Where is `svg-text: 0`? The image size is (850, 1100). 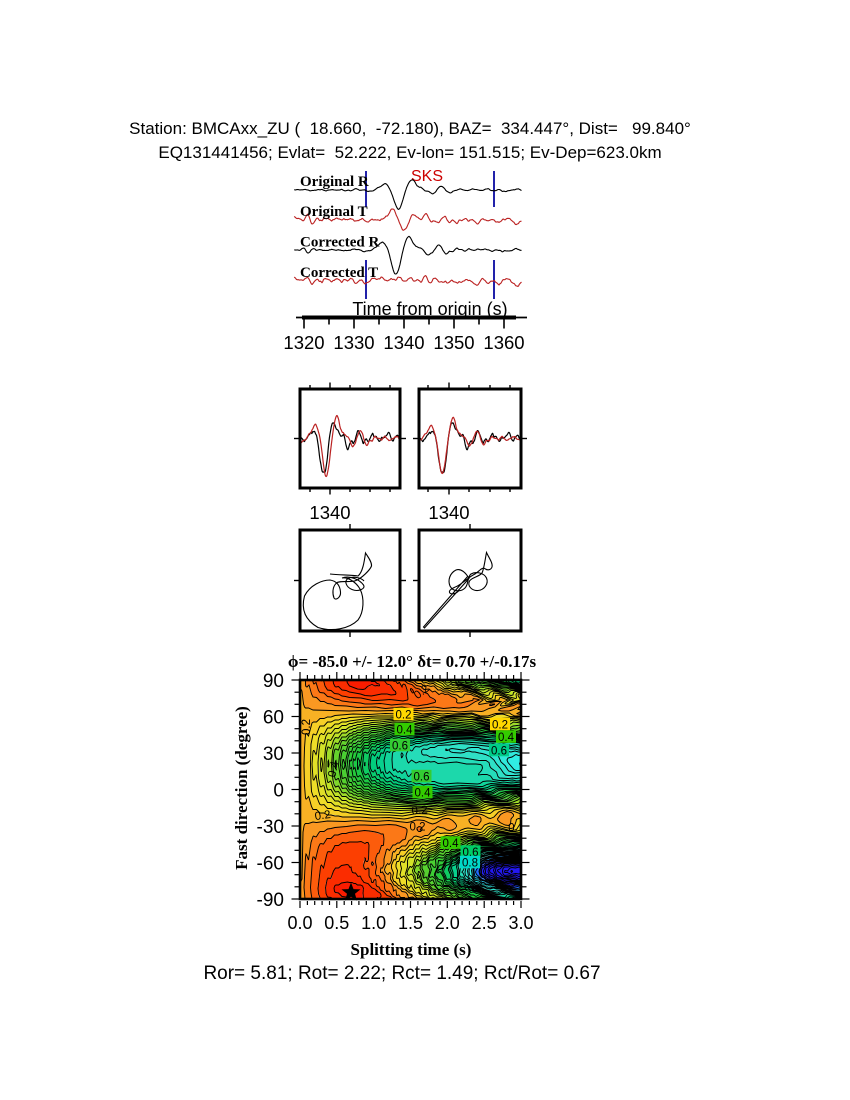
svg-text: 0 is located at coordinates (278, 791).